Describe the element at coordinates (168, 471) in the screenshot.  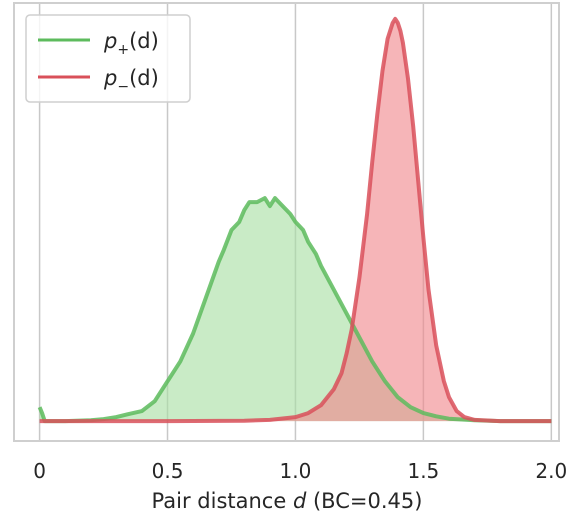
I see `x-tick-label-1: 0.5` at that location.